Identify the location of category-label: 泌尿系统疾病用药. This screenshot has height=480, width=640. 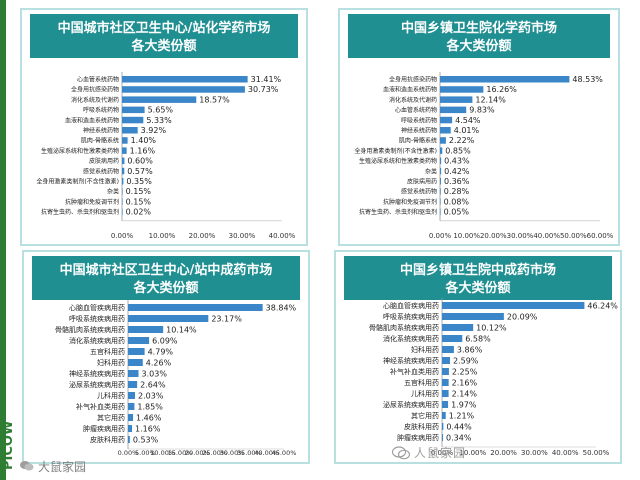
(97, 384).